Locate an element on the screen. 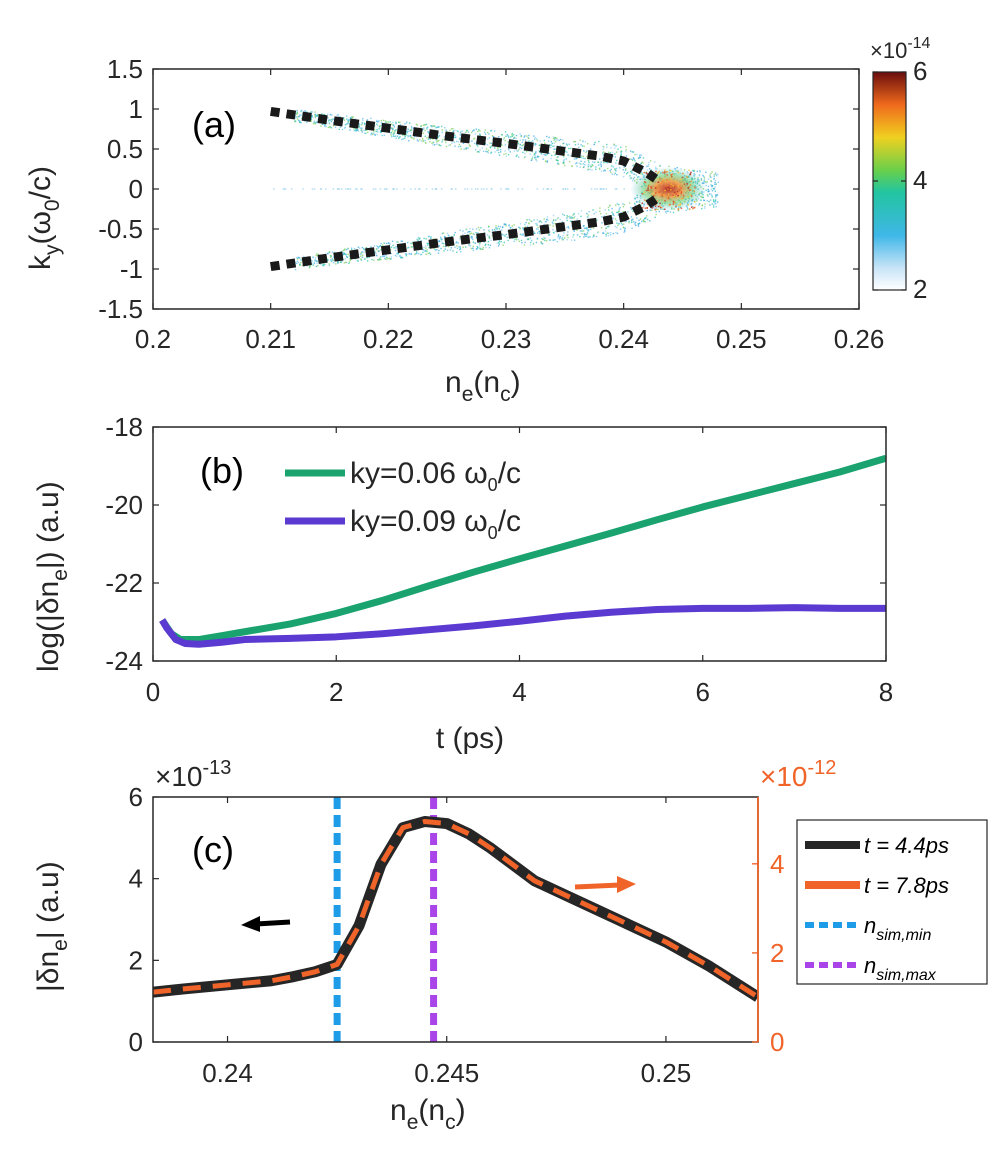 The image size is (996, 1172). x-tick-label: 4 is located at coordinates (519, 692).